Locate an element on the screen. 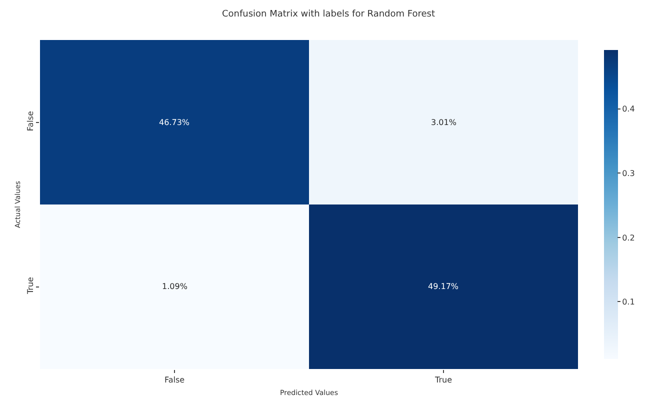  data-label: 49.17% is located at coordinates (443, 286).